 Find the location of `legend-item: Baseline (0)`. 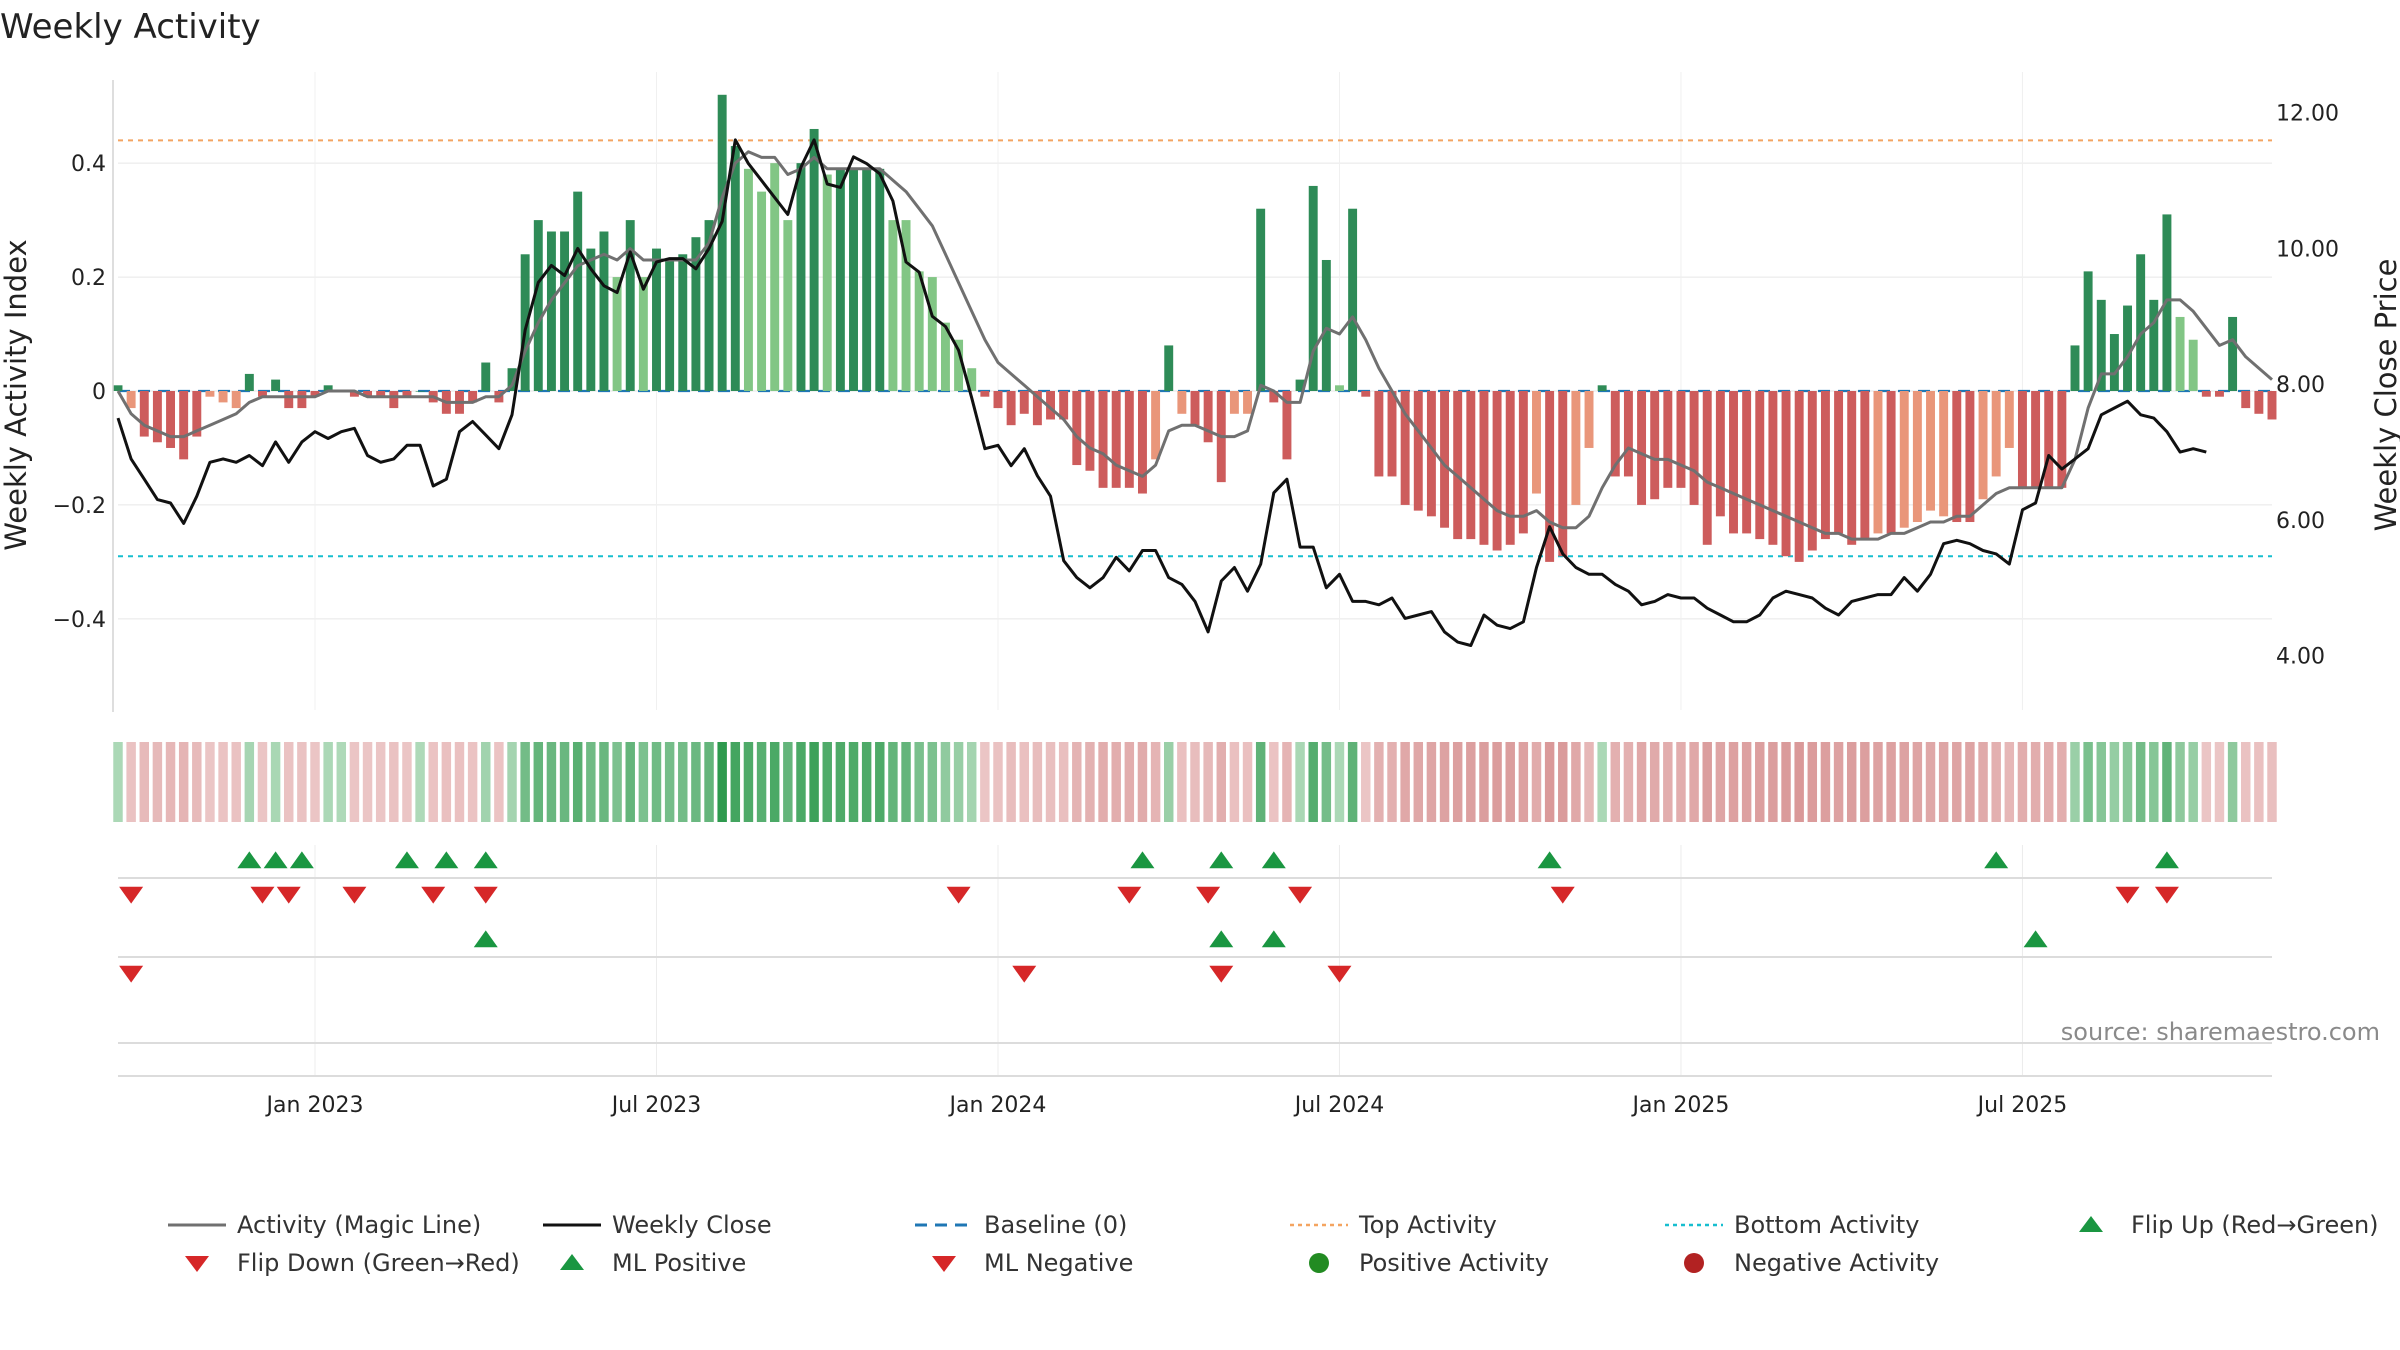

legend-item: Baseline (0) is located at coordinates (1021, 1225).